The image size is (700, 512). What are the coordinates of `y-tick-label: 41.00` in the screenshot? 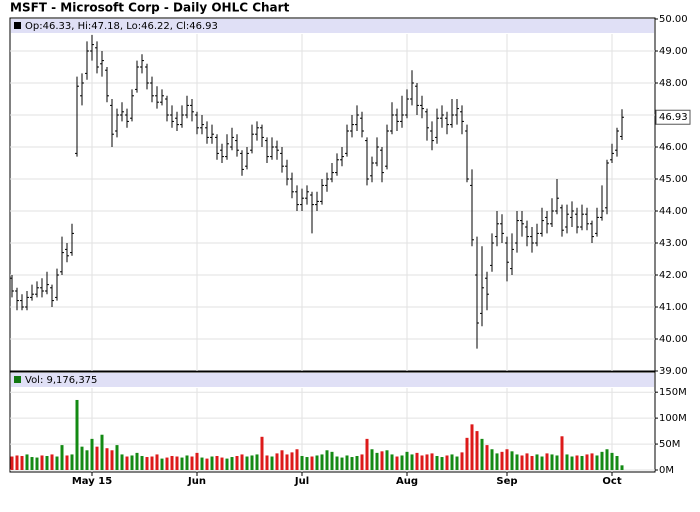 It's located at (673, 307).